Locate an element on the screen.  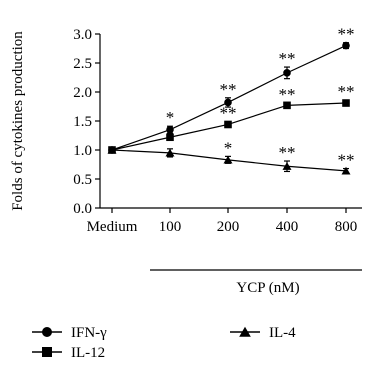
y-tick-label: 0.5 is located at coordinates (82, 180).